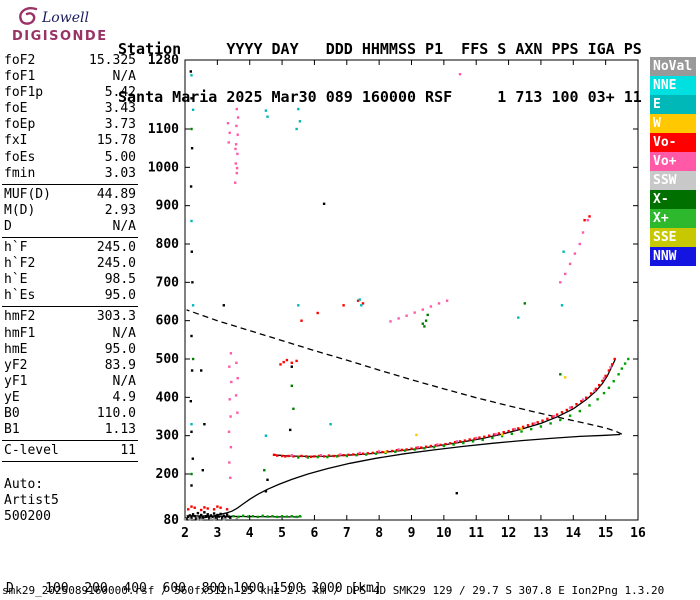 The width and height of the screenshot is (700, 600). Describe the element at coordinates (120, 349) in the screenshot. I see `param-value: 95.0` at that location.